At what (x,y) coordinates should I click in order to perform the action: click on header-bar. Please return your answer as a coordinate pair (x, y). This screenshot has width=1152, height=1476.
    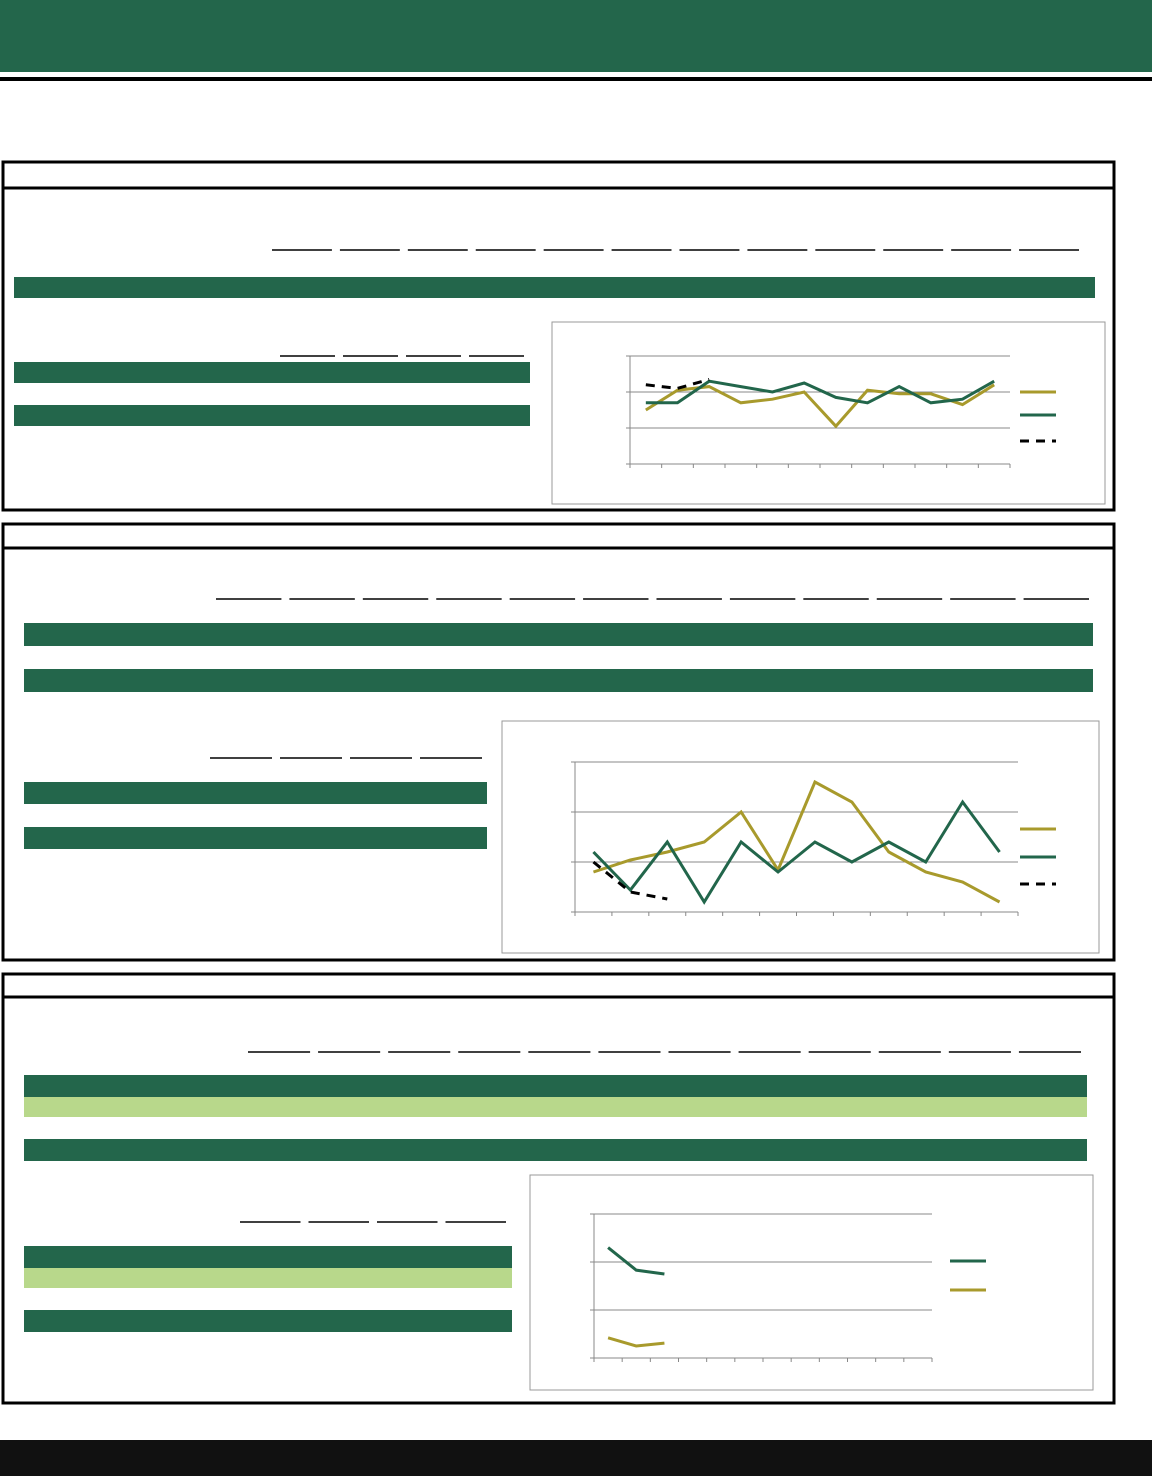
    Looking at the image, I should click on (576, 36).